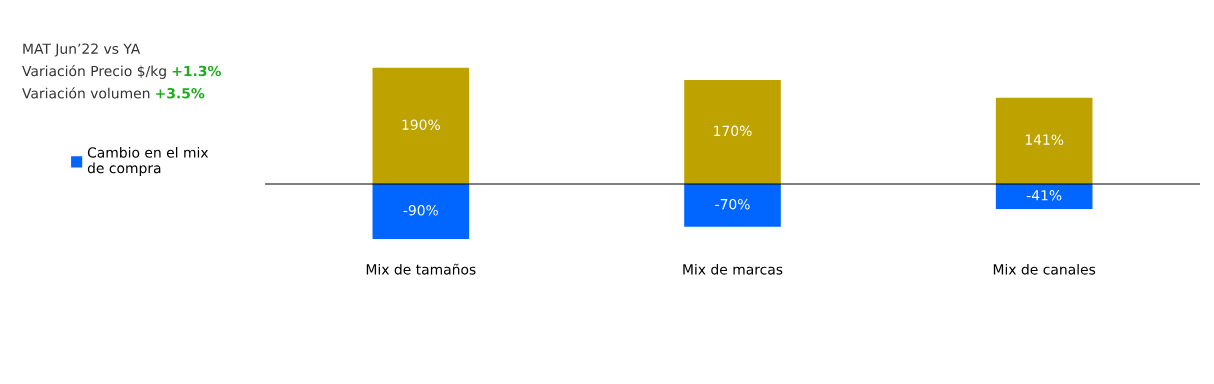 The height and width of the screenshot is (384, 1214). I want to click on data-label: 141%, so click(1044, 139).